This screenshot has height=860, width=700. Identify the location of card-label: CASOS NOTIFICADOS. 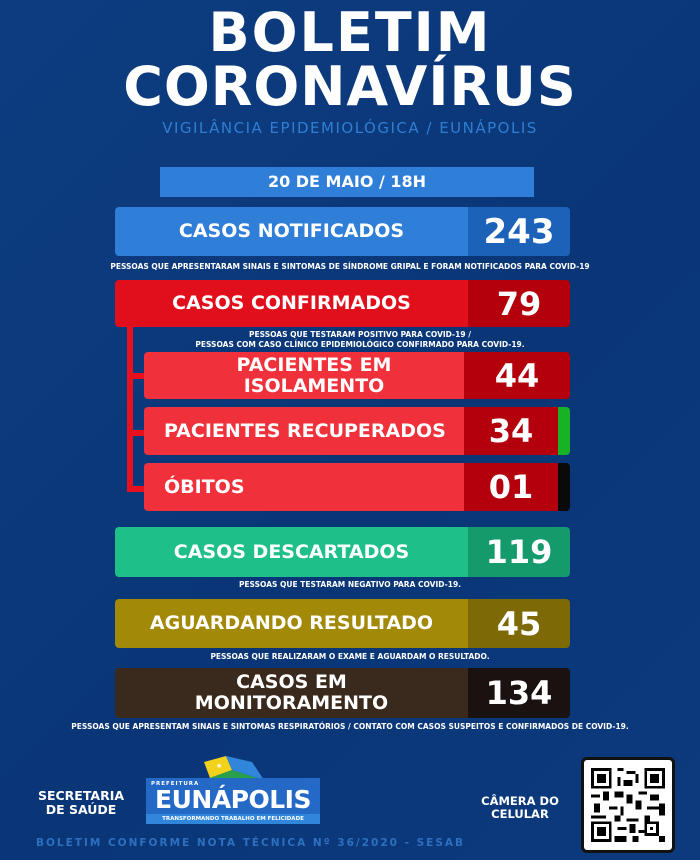
(291, 231).